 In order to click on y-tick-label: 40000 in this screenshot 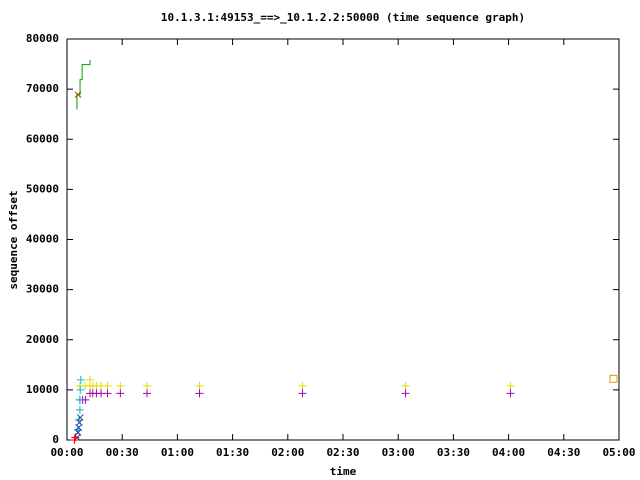, I will do `click(42, 239)`.